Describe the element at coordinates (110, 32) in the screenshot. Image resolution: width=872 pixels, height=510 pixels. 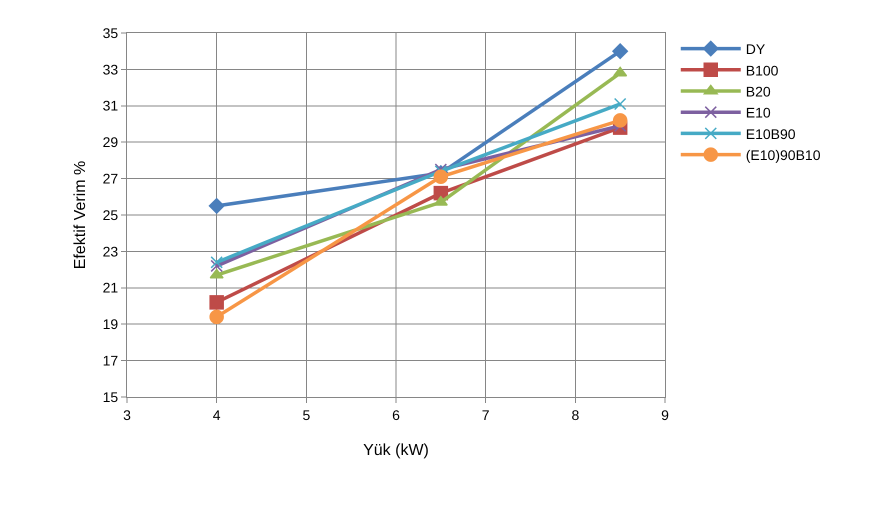
I see `y-tick-label: 35` at that location.